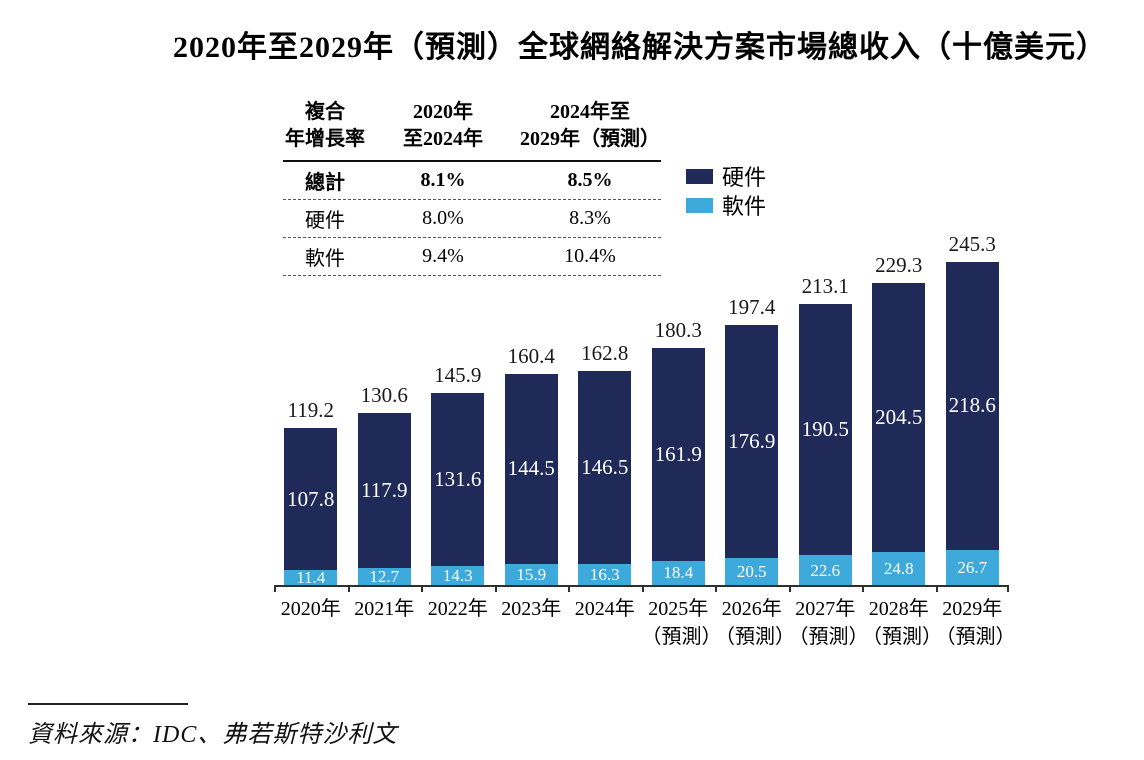  Describe the element at coordinates (108, 704) in the screenshot. I see `source-divider` at that location.